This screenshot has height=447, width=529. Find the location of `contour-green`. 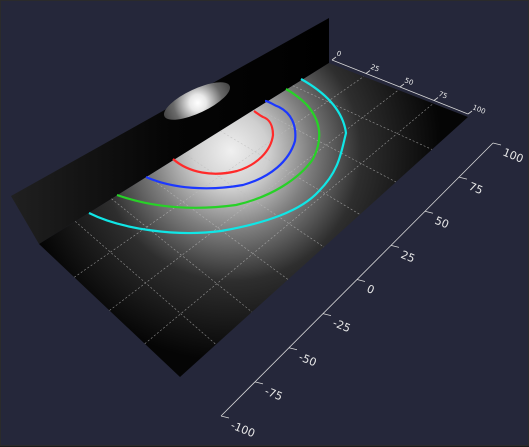

contour-green is located at coordinates (218, 148).